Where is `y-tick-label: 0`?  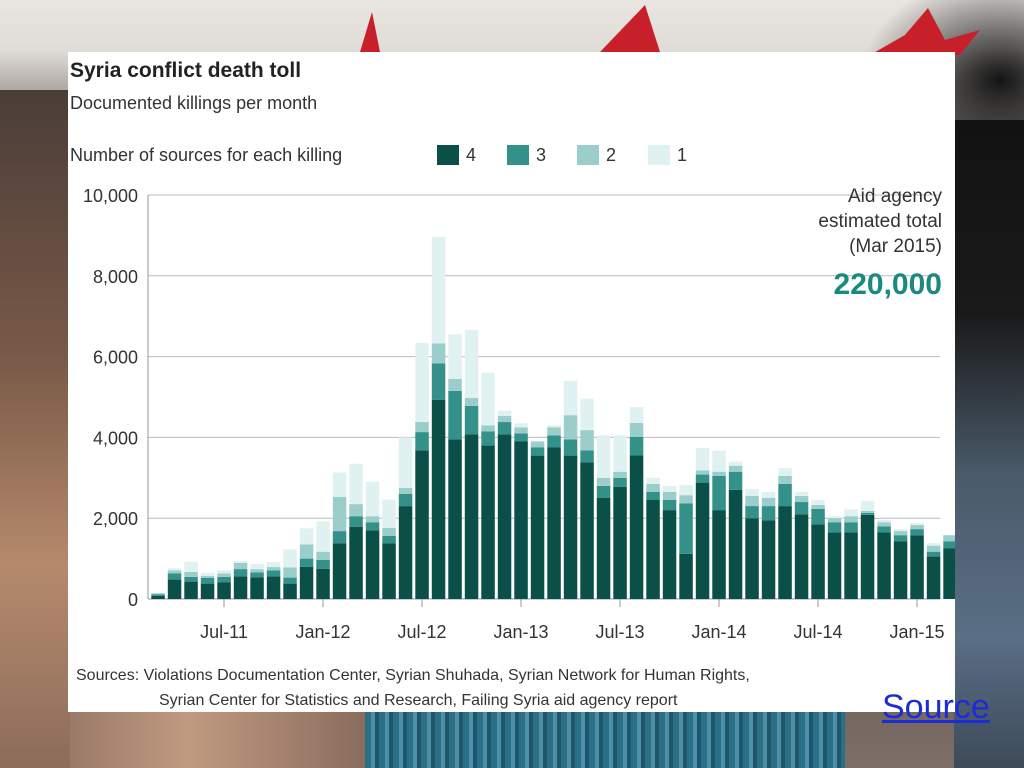 y-tick-label: 0 is located at coordinates (133, 600).